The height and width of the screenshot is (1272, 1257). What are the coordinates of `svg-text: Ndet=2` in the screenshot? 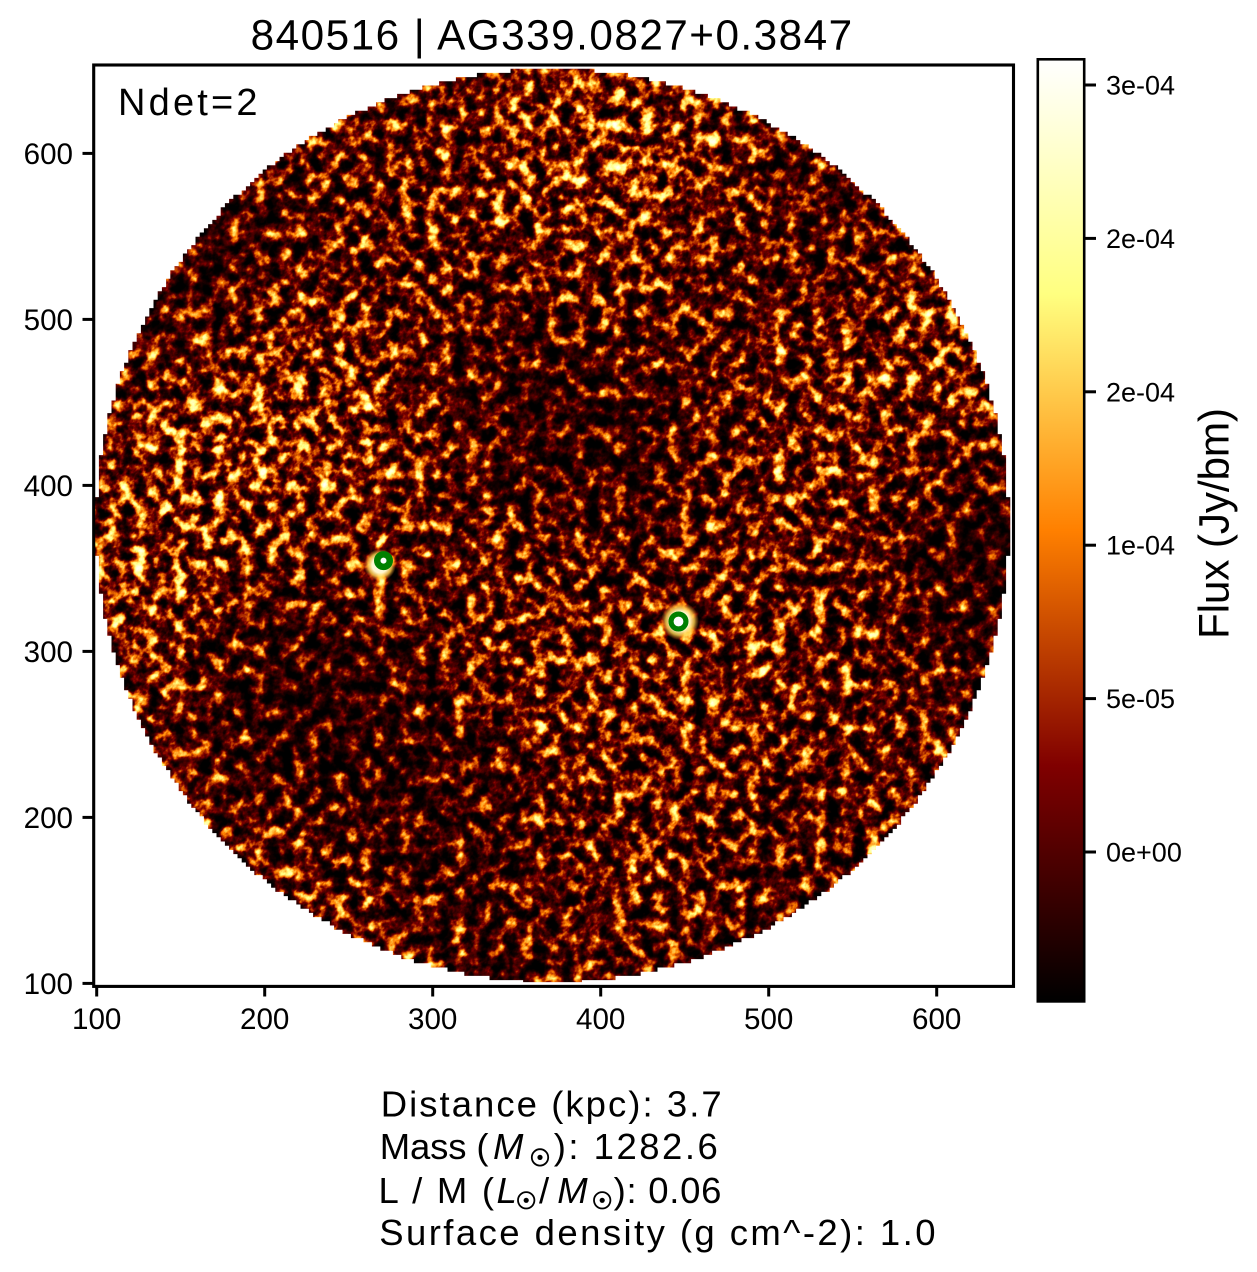 It's located at (188, 103).